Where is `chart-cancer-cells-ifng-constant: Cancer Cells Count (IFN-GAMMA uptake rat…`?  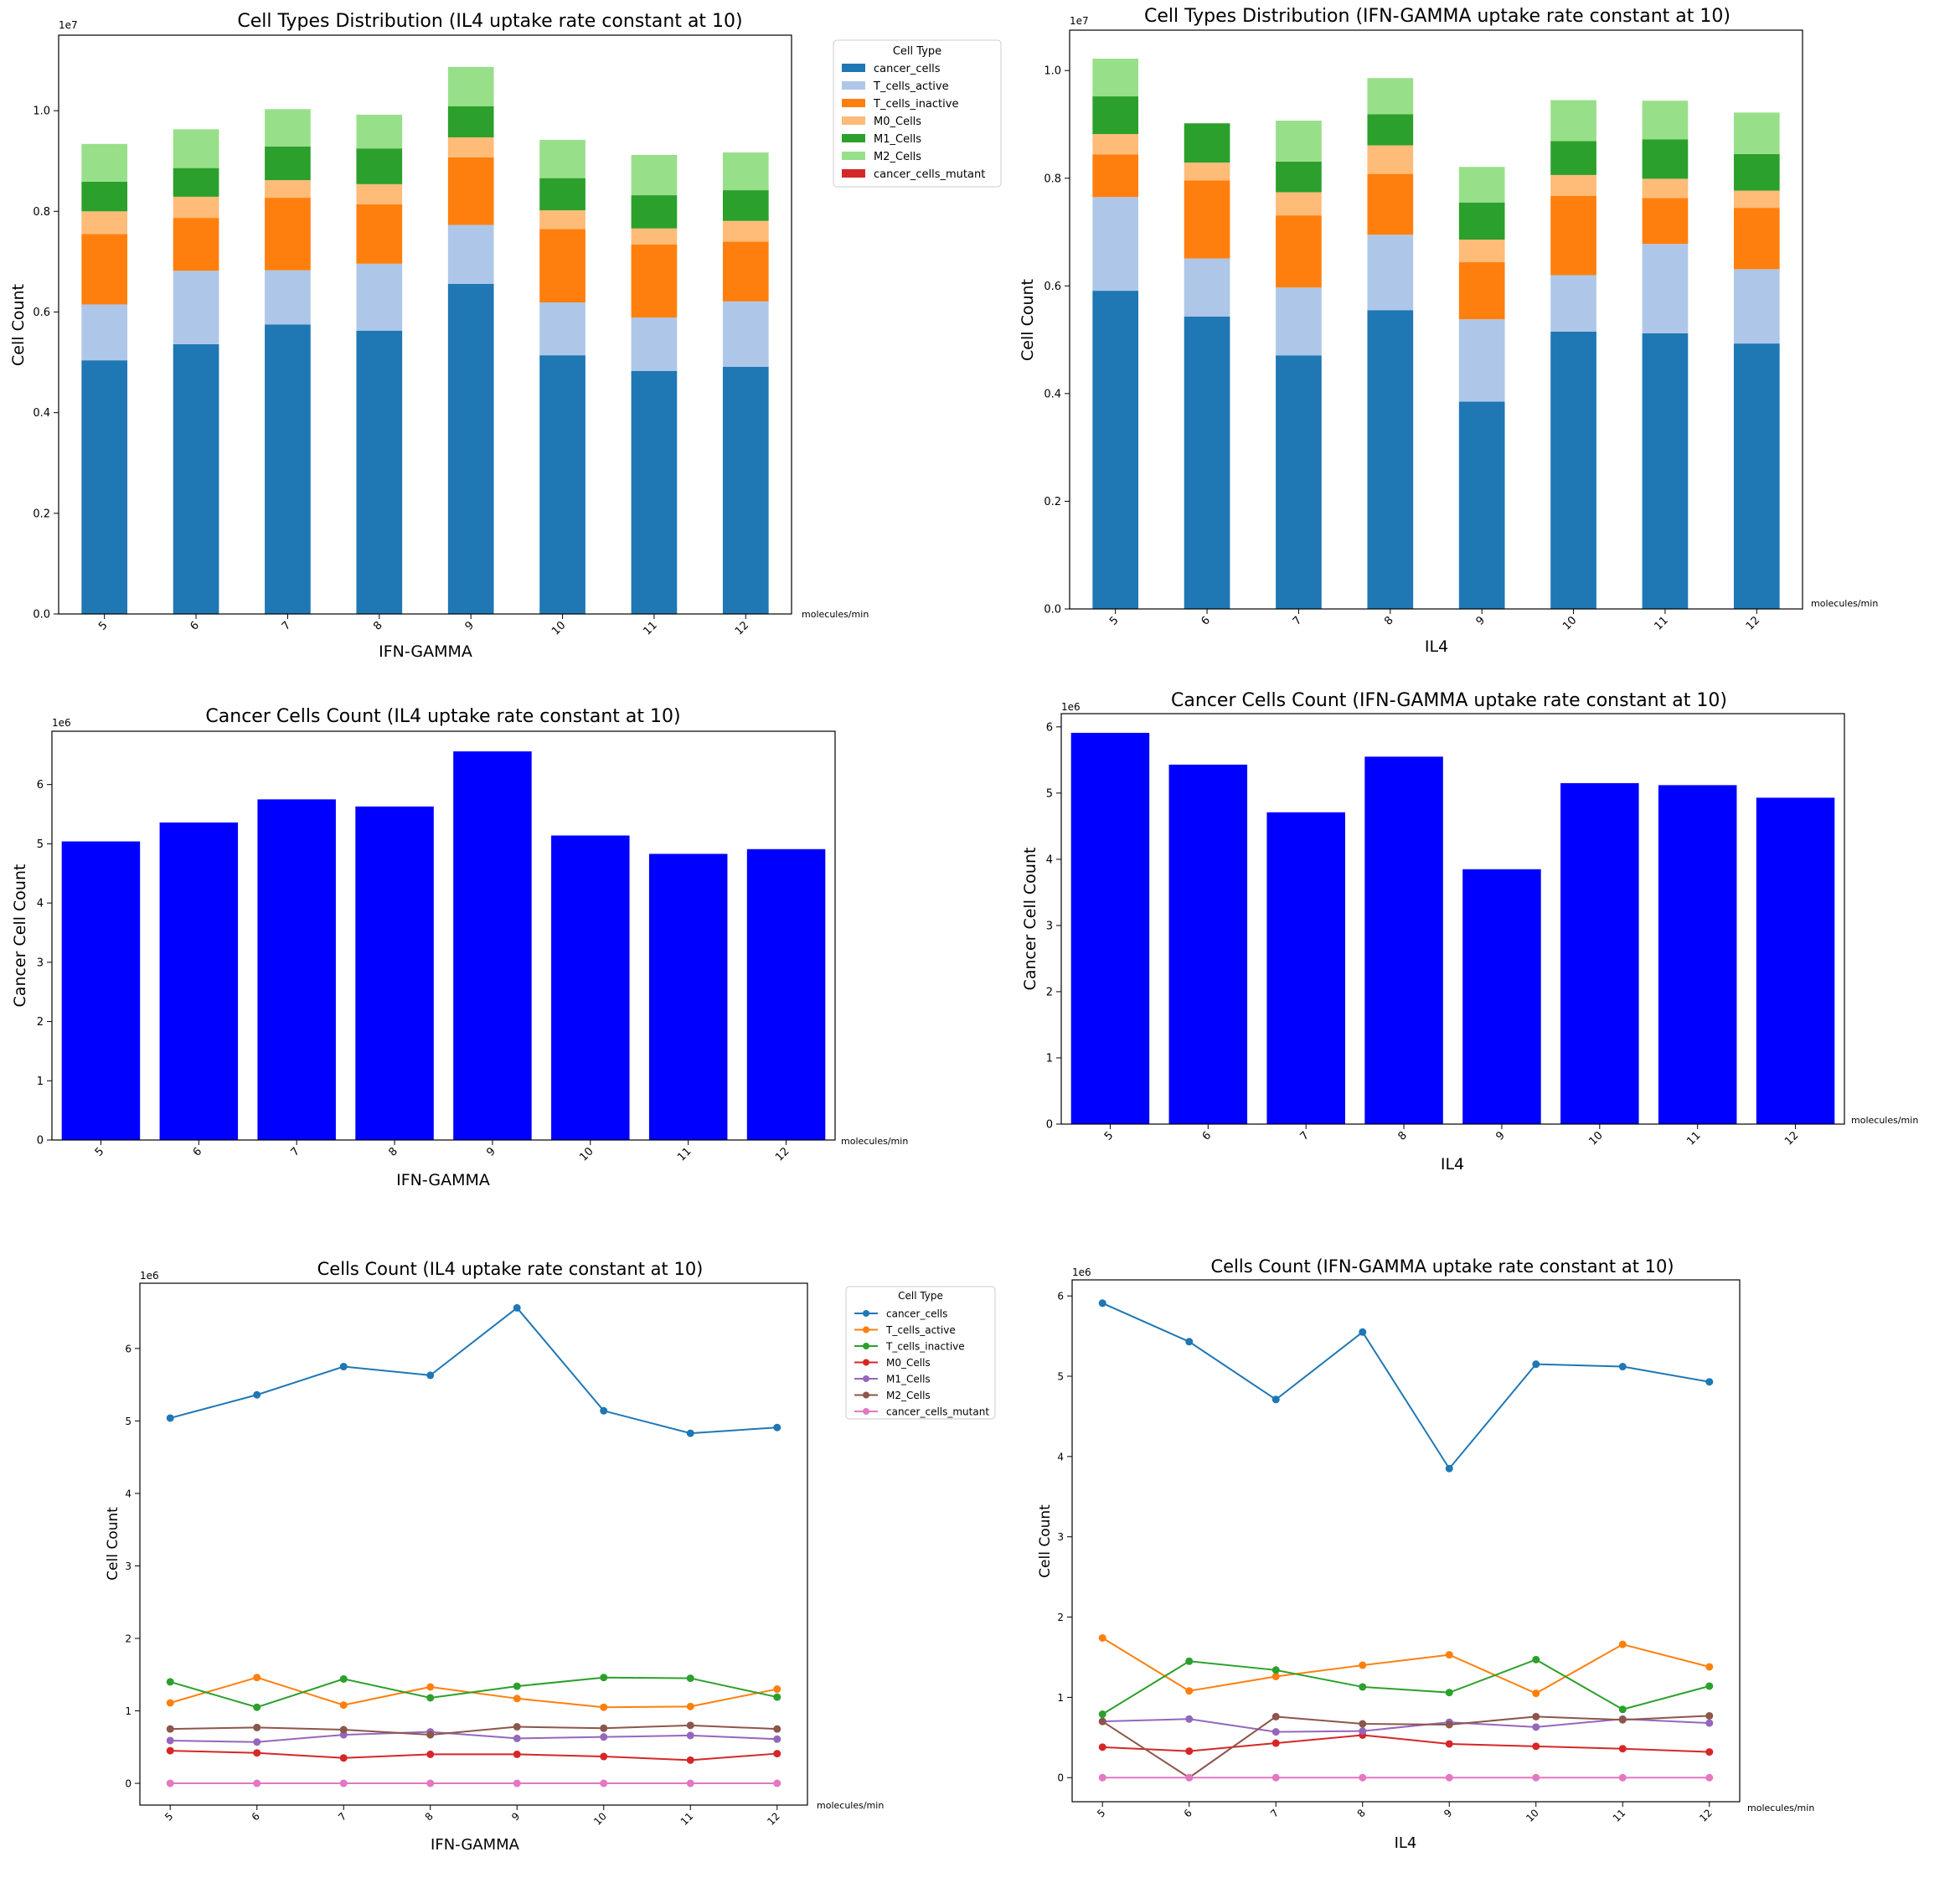
chart-cancer-cells-ifng-constant: Cancer Cells Count (IFN-GAMMA uptake rat… is located at coordinates (1469, 932).